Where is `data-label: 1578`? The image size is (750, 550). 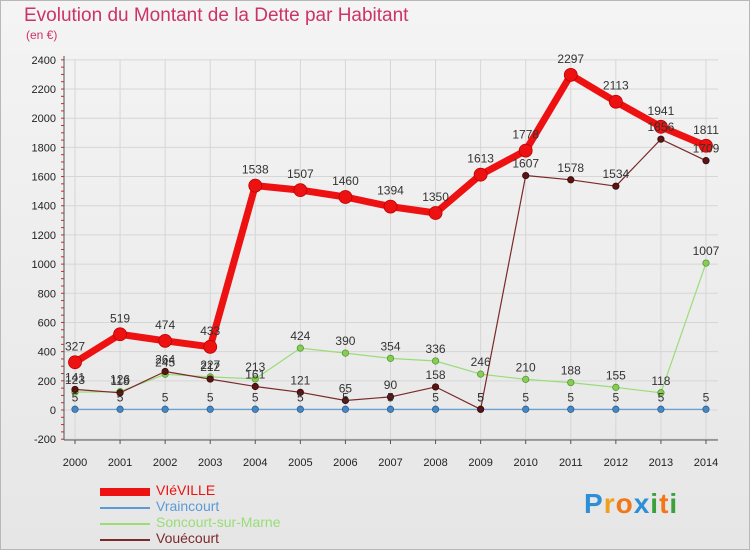
data-label: 1578 is located at coordinates (570, 168).